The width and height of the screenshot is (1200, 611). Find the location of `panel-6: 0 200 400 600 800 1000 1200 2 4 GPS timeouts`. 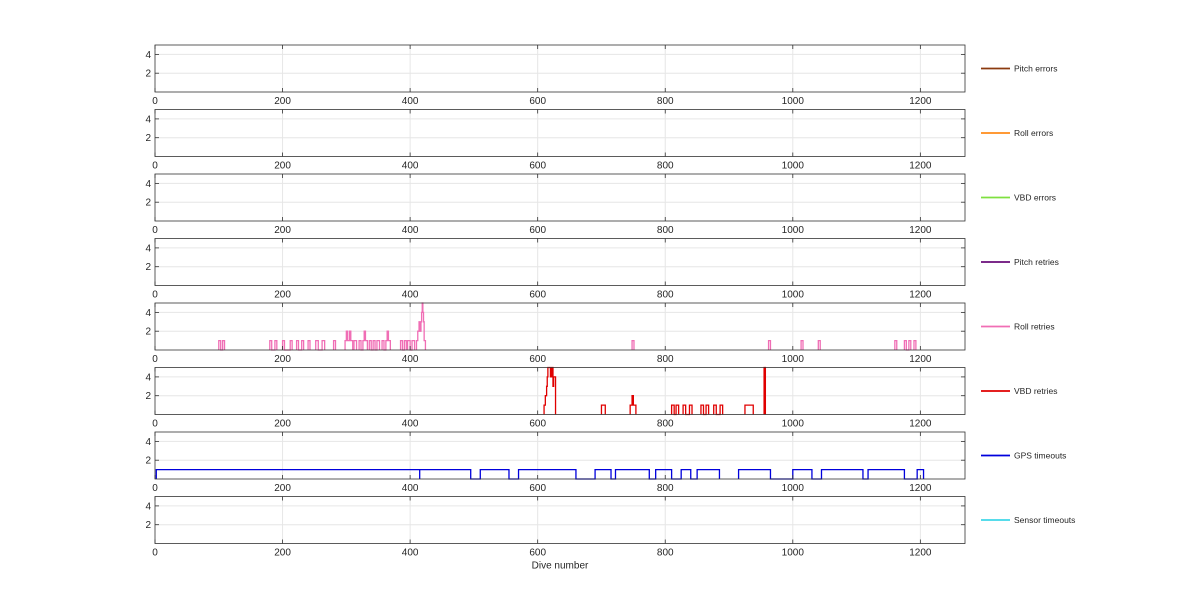

panel-6: 0 200 400 600 800 1000 1200 2 4 GPS timeouts is located at coordinates (605, 462).